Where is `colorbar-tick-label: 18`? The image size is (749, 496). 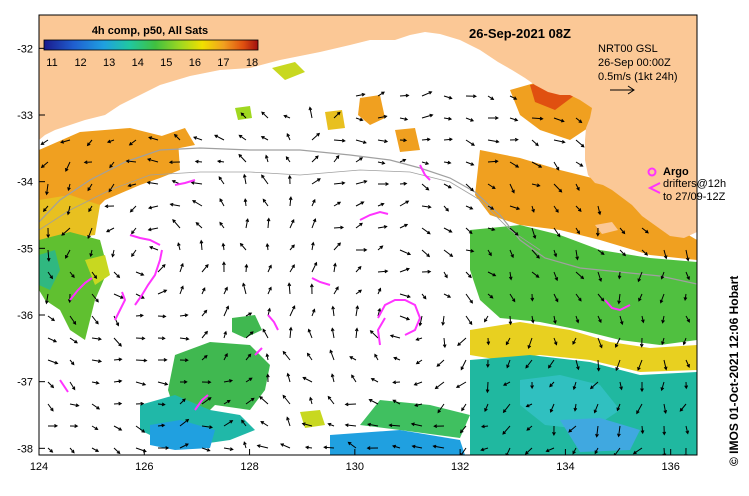 colorbar-tick-label: 18 is located at coordinates (252, 63).